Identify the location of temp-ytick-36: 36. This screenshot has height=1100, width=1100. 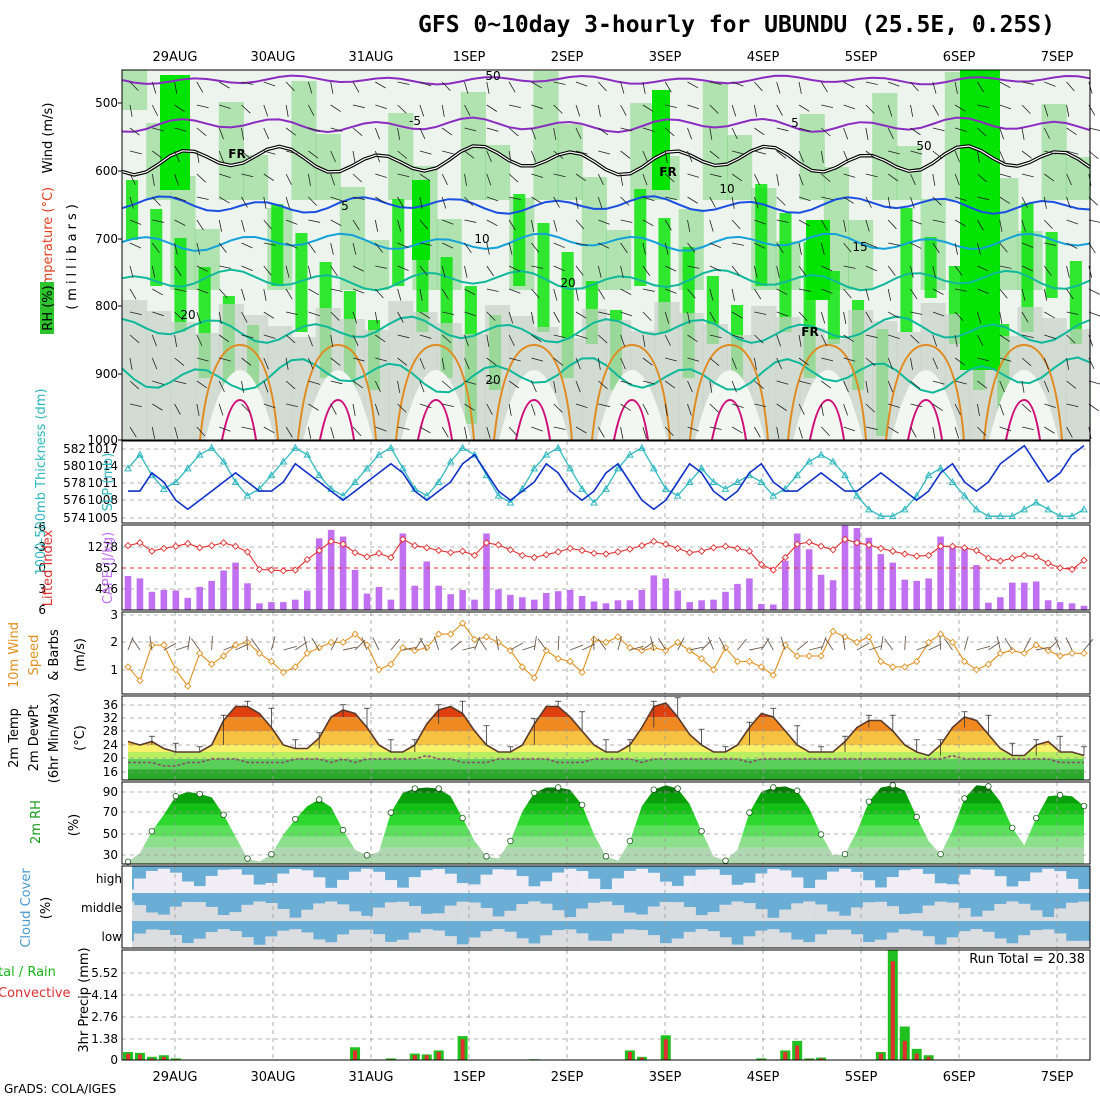
(110, 705).